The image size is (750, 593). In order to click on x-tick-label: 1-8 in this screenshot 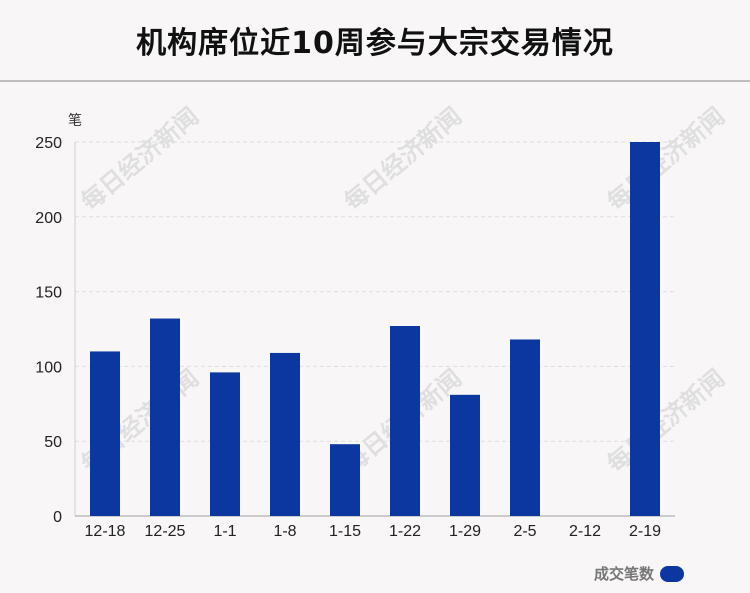, I will do `click(284, 531)`.